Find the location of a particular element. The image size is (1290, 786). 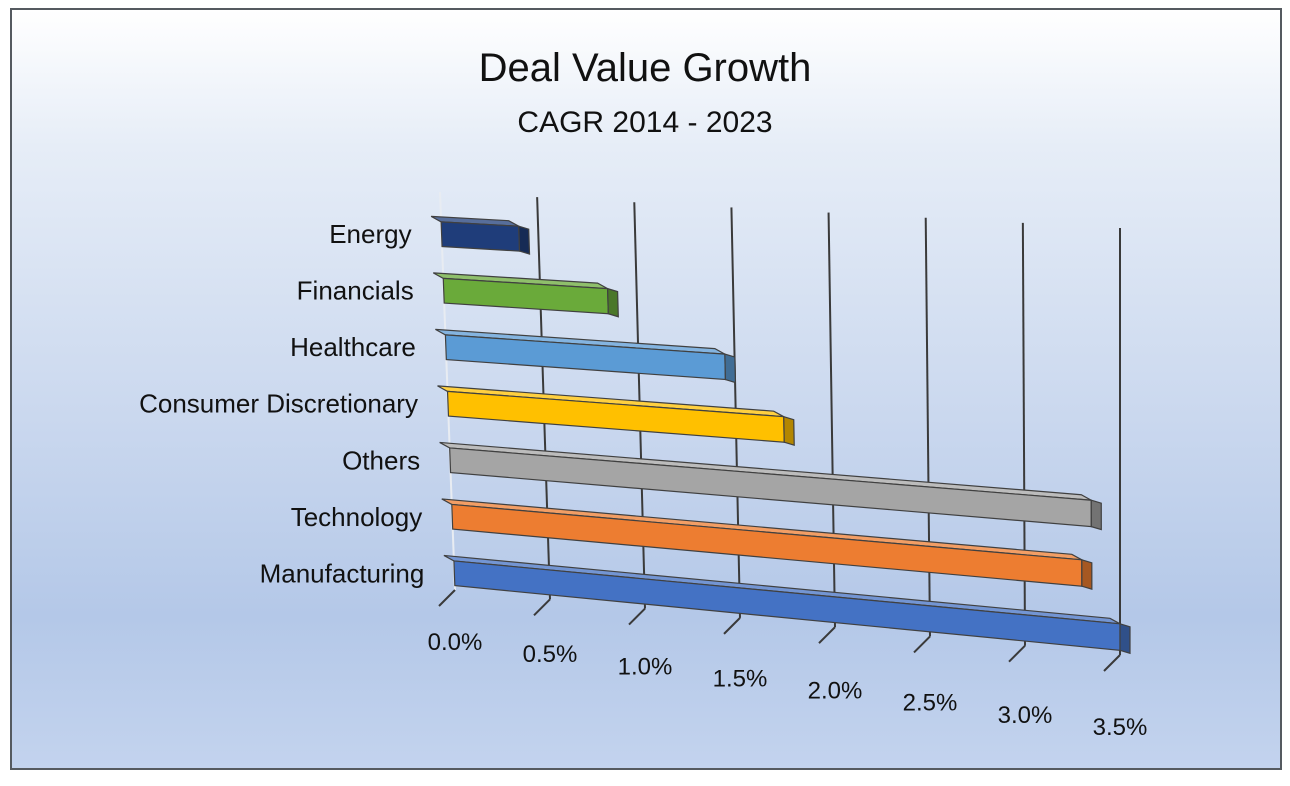

category-label: Others is located at coordinates (381, 460).